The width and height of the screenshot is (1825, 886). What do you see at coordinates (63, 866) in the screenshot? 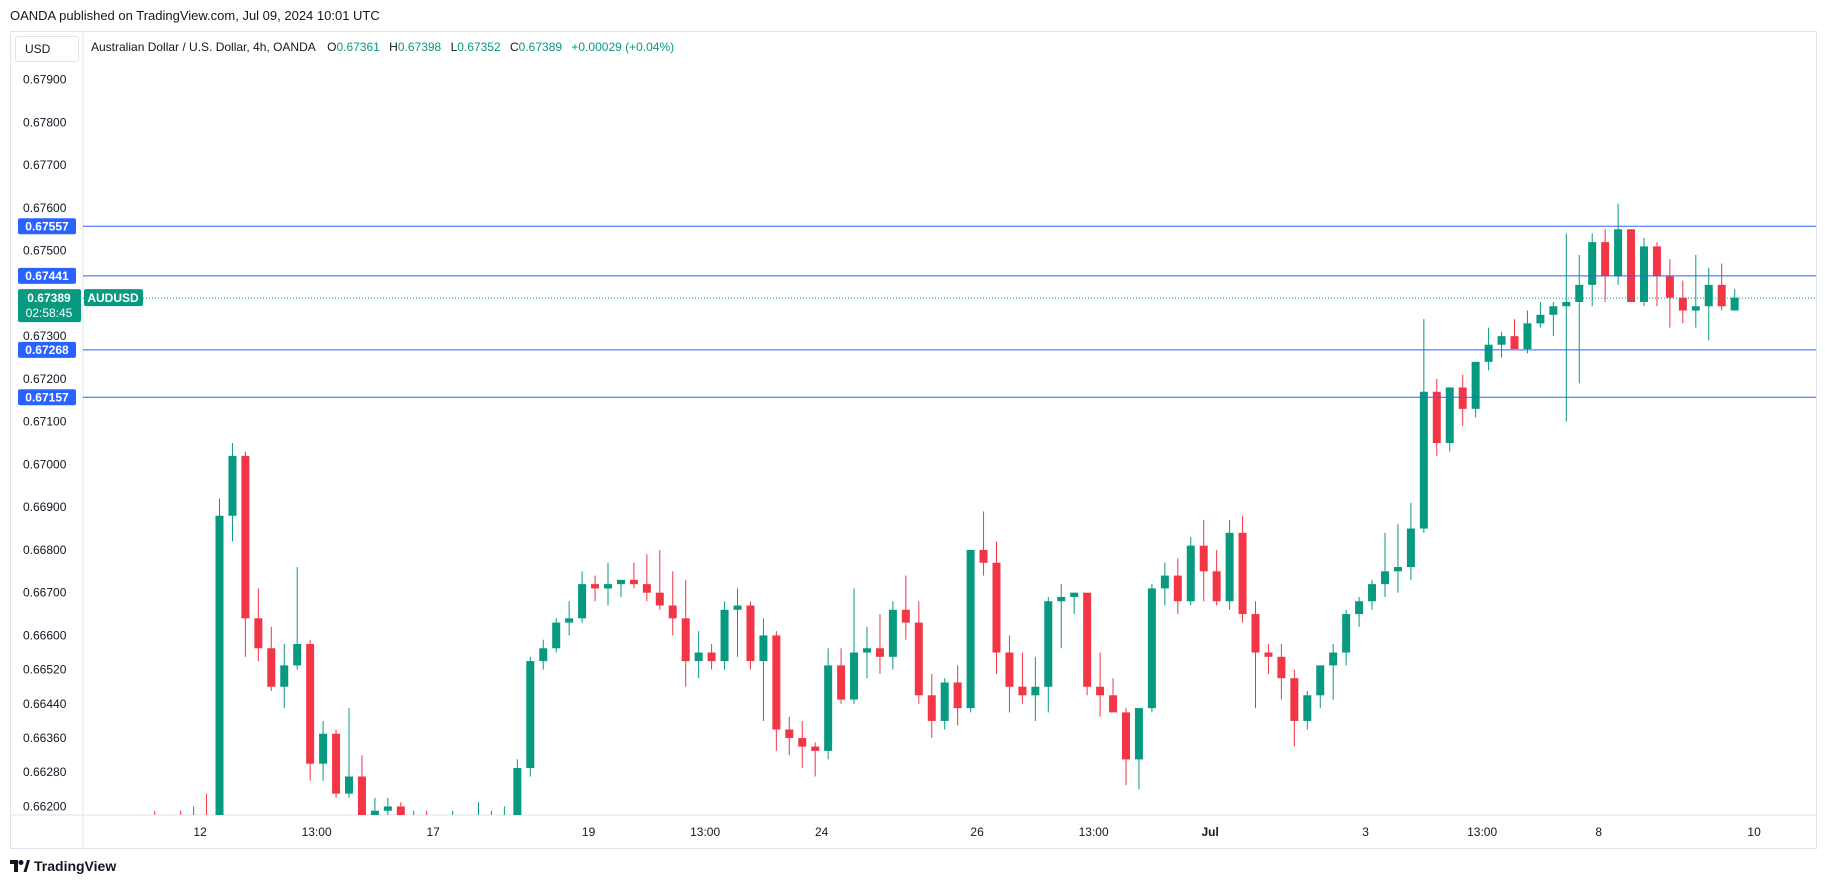
I see `tradingview-logo: TradingView` at bounding box center [63, 866].